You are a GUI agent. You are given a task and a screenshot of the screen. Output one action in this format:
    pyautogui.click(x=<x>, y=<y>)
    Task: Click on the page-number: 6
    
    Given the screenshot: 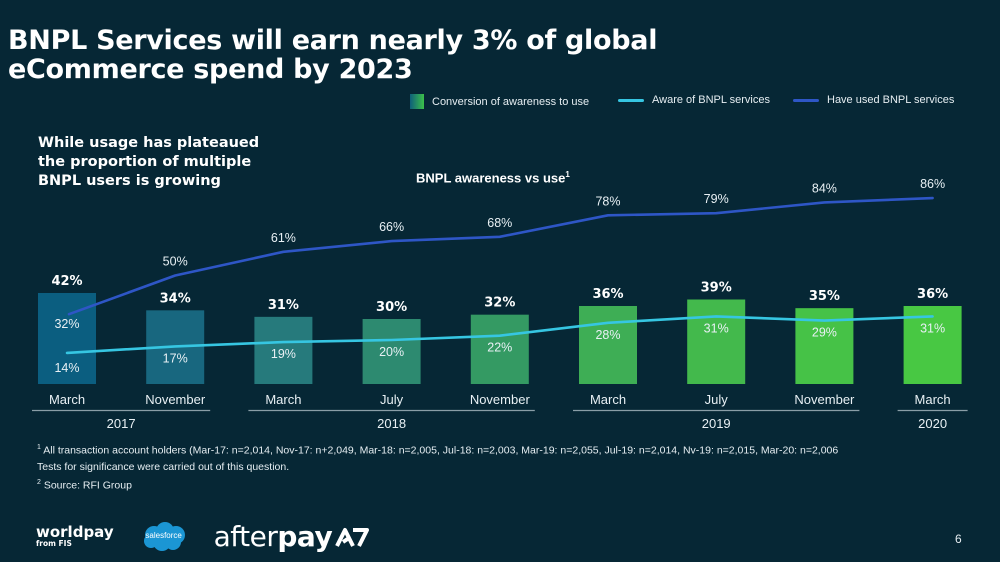 What is the action you would take?
    pyautogui.click(x=958, y=539)
    